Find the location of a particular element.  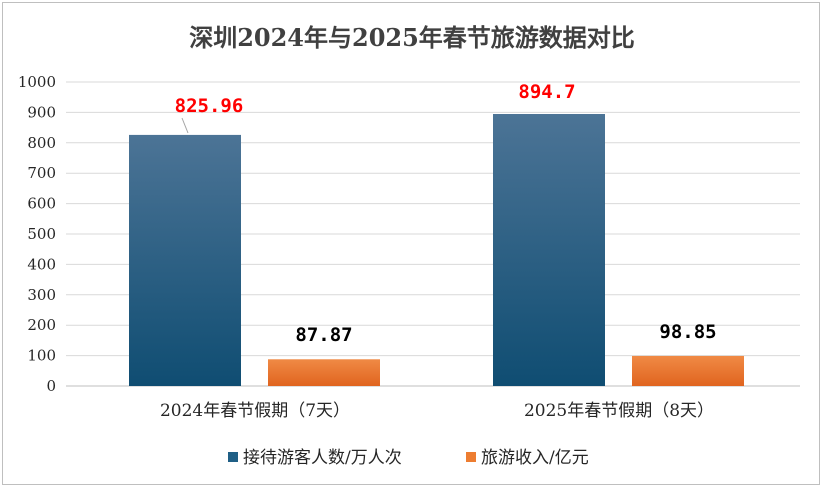

y-axis-ticks: 0 100 200 300 400 500 600 700 800 900 1000 is located at coordinates (37, 234).